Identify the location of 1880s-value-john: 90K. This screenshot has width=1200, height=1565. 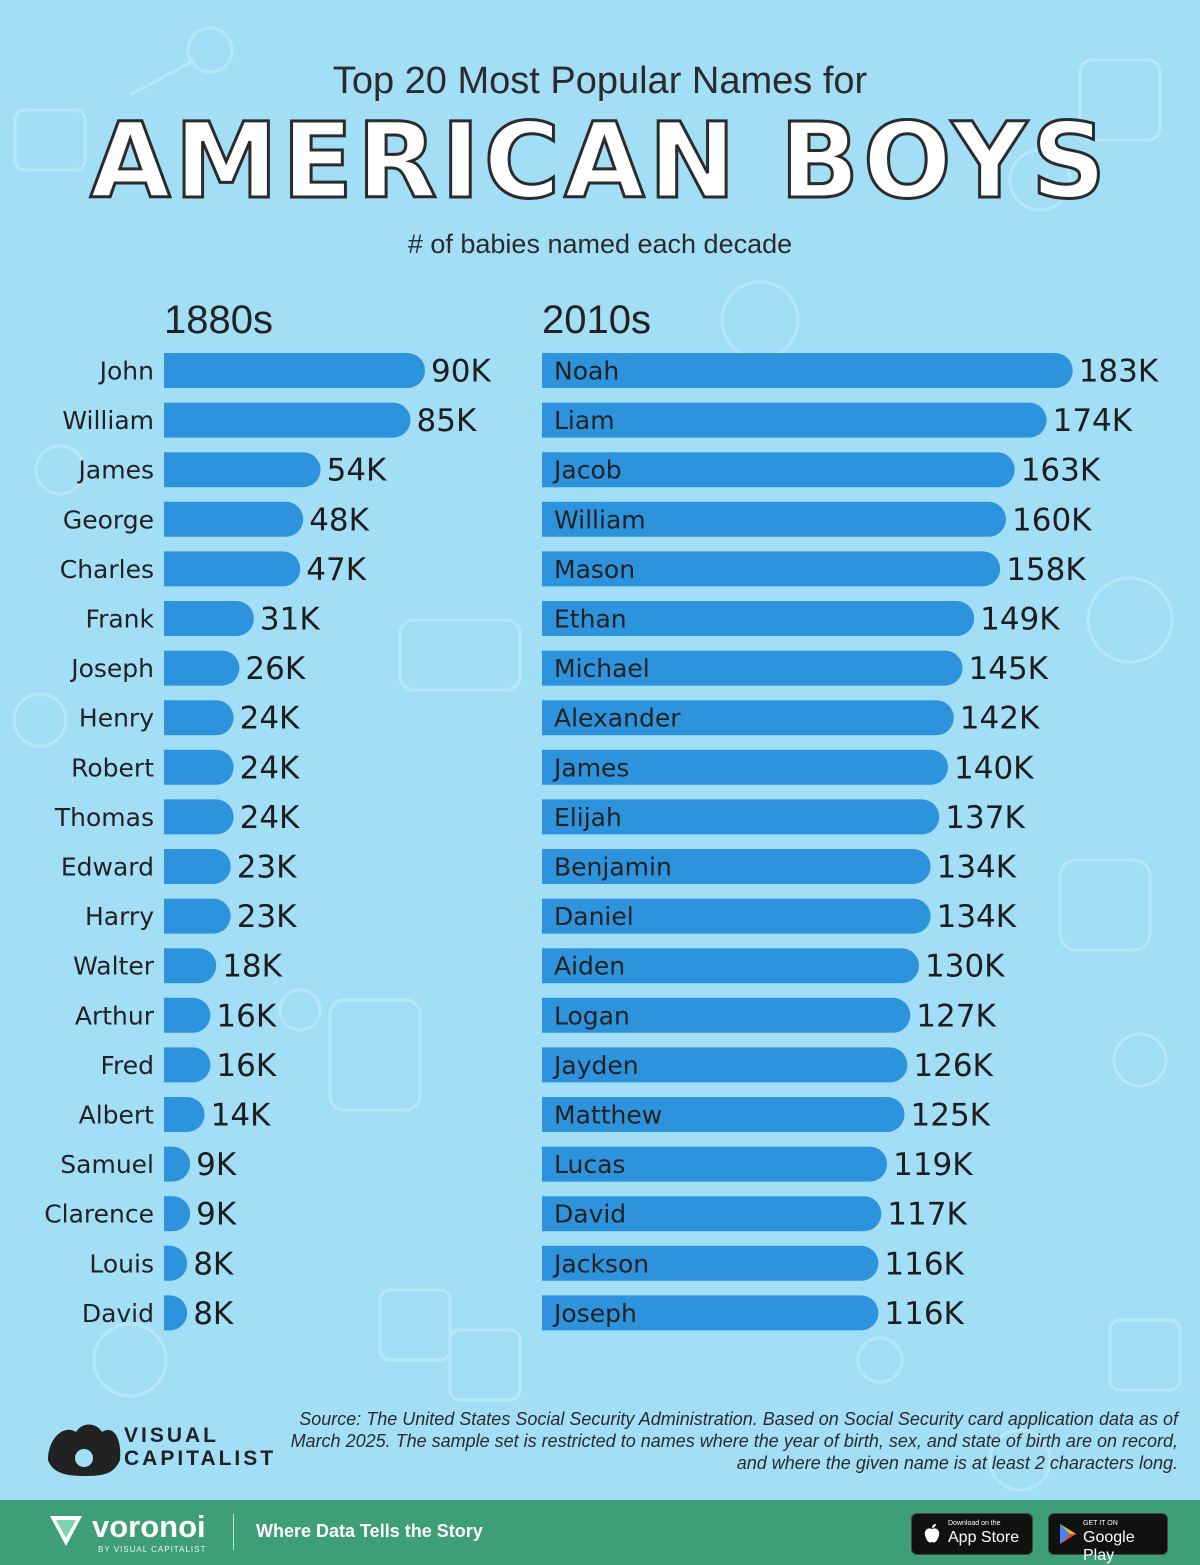
(461, 372).